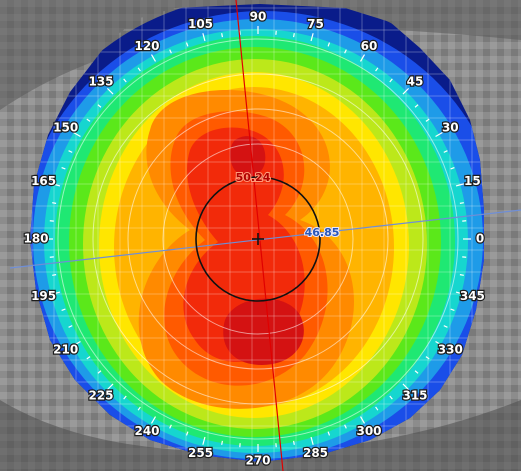 The width and height of the screenshot is (521, 471). What do you see at coordinates (322, 232) in the screenshot?
I see `flat-k-value: 46.85` at bounding box center [322, 232].